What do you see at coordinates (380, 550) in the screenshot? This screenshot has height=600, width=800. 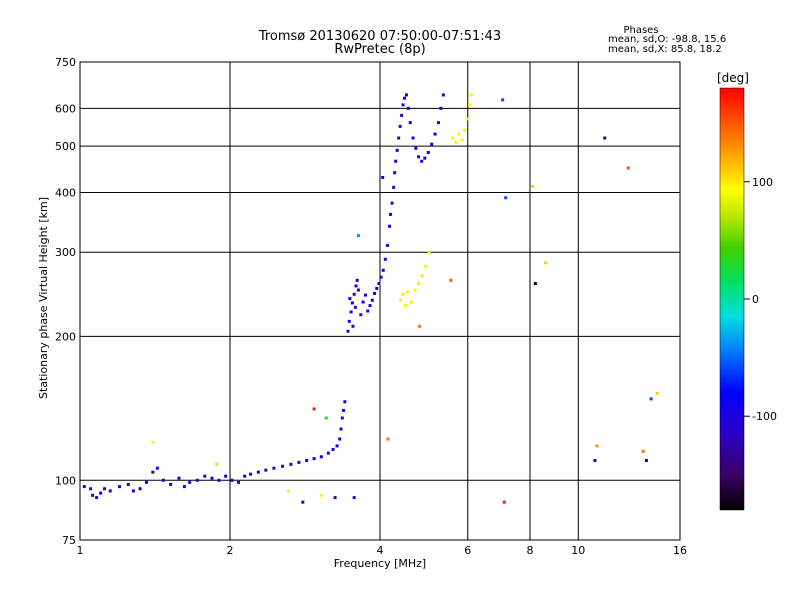 I see `x-tick-label: 4` at bounding box center [380, 550].